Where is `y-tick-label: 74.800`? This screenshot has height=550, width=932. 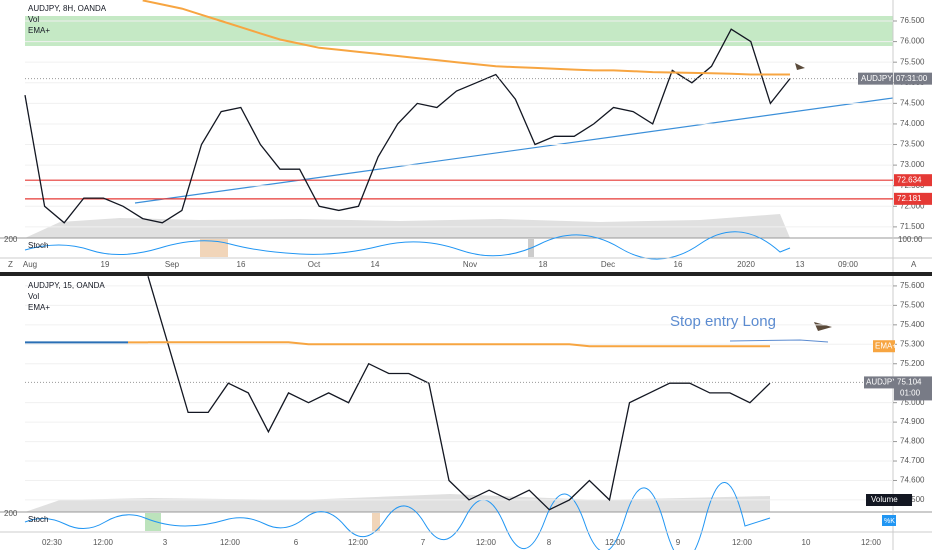 y-tick-label: 74.800 is located at coordinates (912, 441).